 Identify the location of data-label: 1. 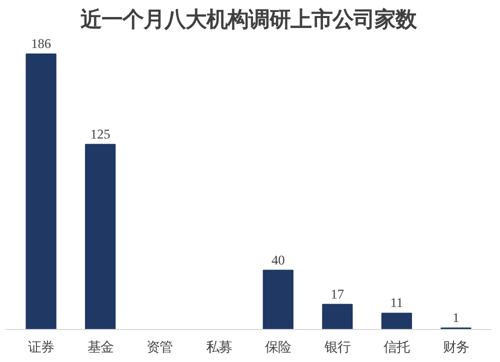
(456, 318).